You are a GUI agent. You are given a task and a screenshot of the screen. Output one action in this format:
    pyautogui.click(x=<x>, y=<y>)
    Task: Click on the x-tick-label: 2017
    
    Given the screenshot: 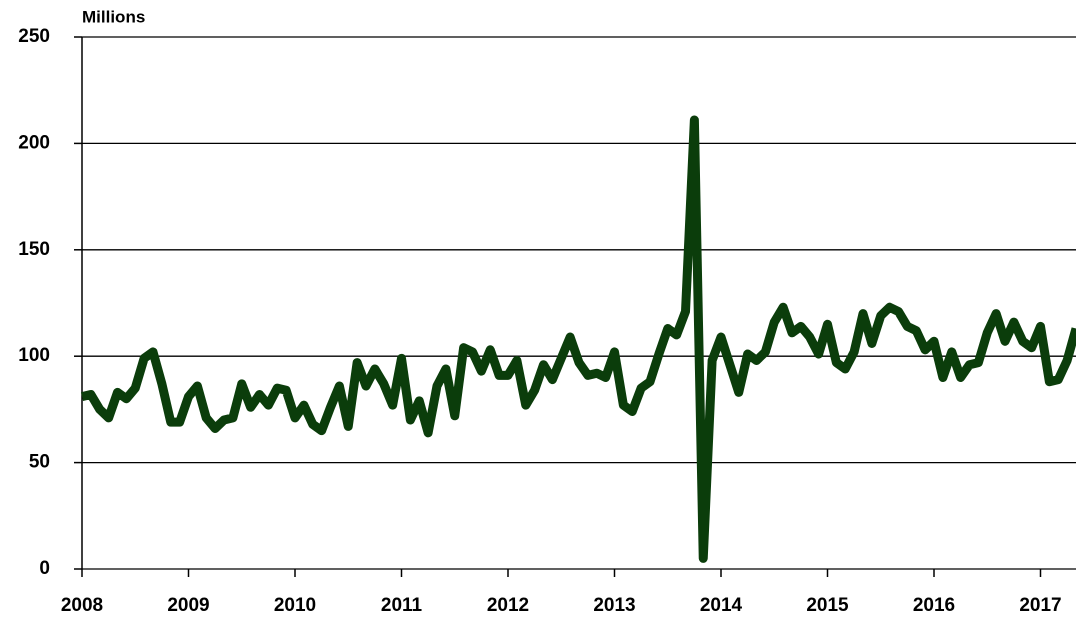 What is the action you would take?
    pyautogui.click(x=1040, y=605)
    